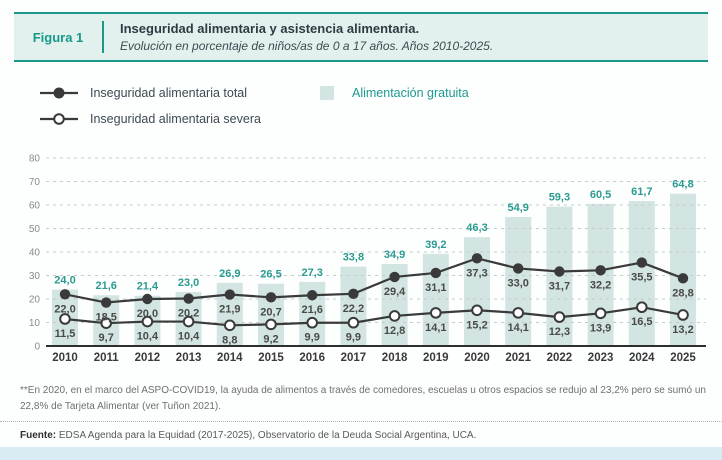 The image size is (722, 460). Describe the element at coordinates (35, 182) in the screenshot. I see `y-tick-label: 70` at that location.